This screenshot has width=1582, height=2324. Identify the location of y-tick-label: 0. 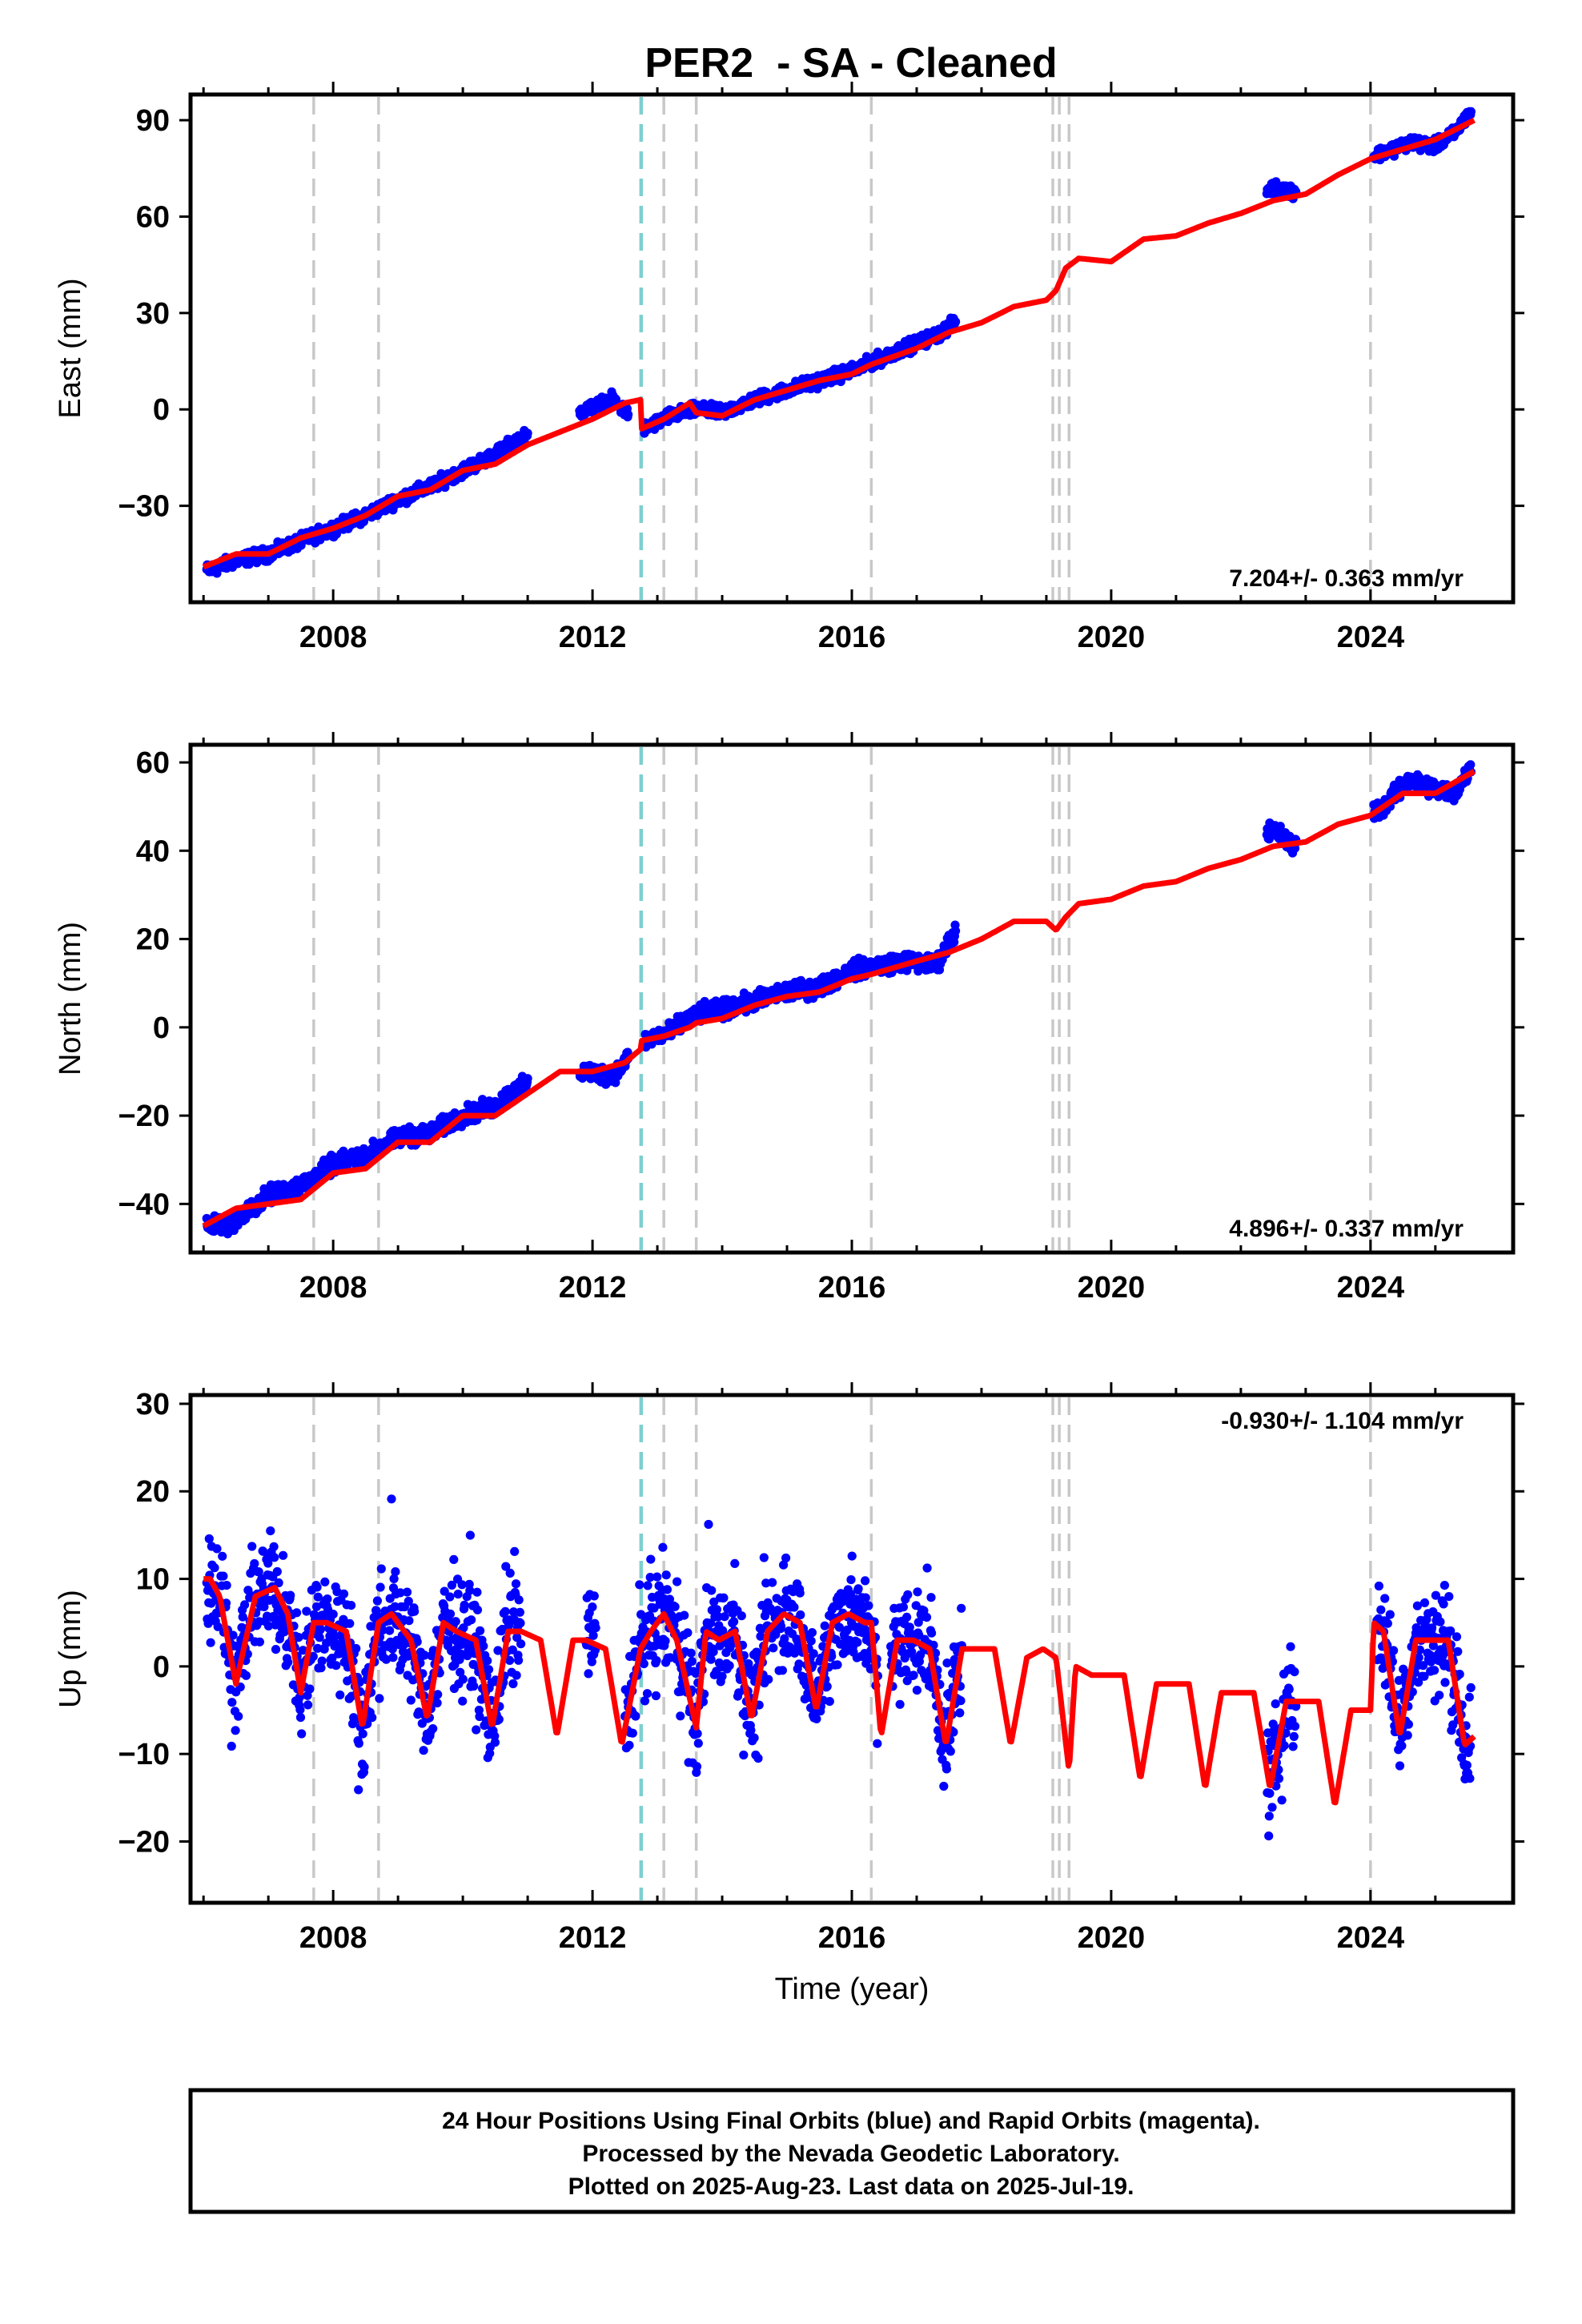
(161, 1028).